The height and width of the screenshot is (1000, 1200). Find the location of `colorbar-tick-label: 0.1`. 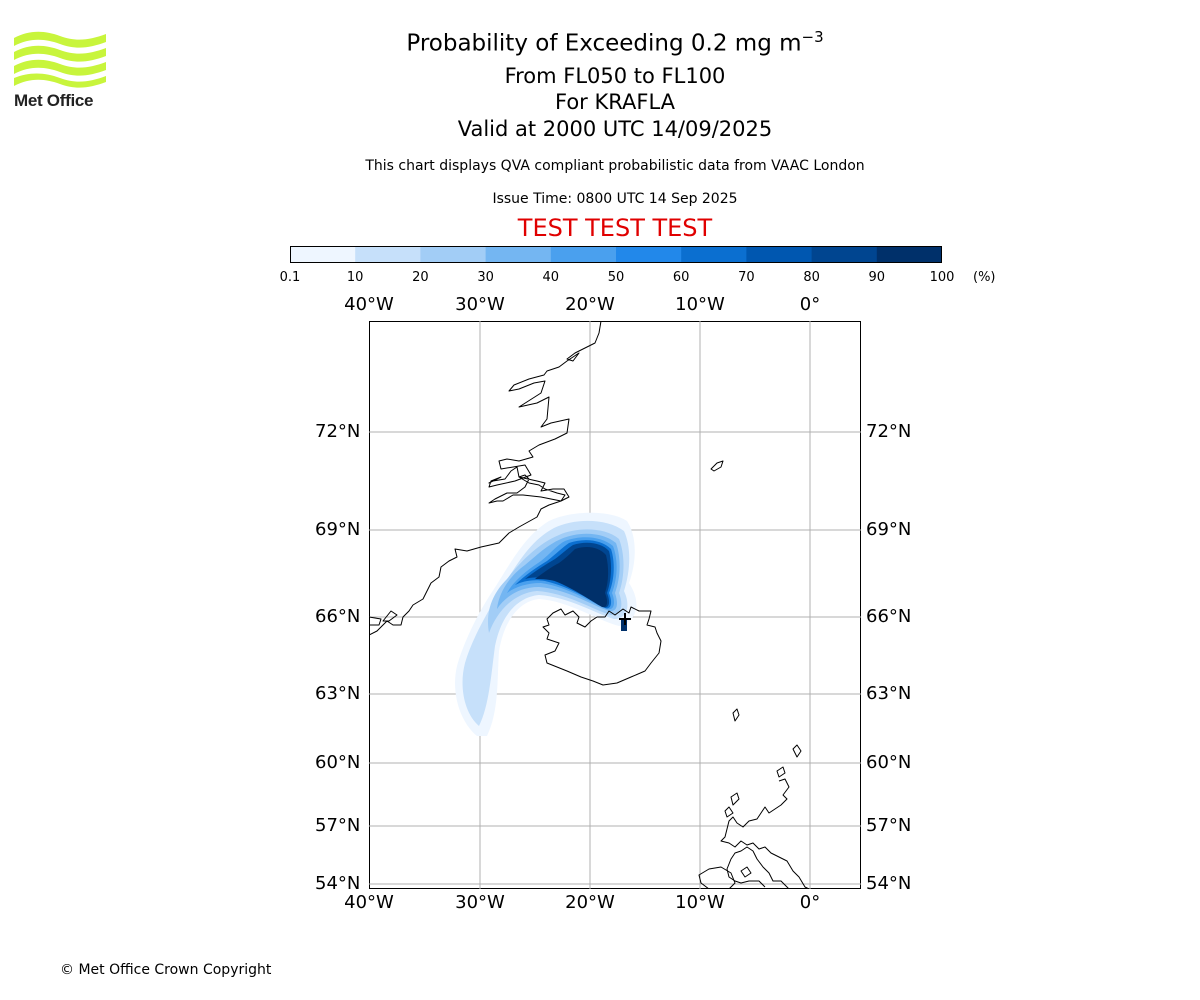

colorbar-tick-label: 0.1 is located at coordinates (290, 277).